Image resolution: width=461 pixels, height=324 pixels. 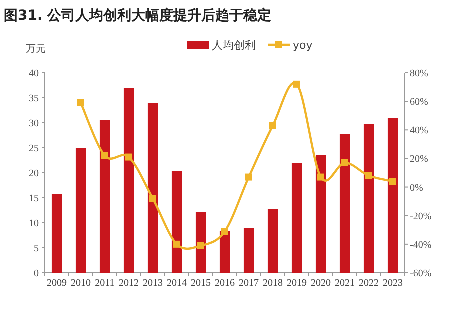 I want to click on y2-tick-label: 20%, so click(x=419, y=160).